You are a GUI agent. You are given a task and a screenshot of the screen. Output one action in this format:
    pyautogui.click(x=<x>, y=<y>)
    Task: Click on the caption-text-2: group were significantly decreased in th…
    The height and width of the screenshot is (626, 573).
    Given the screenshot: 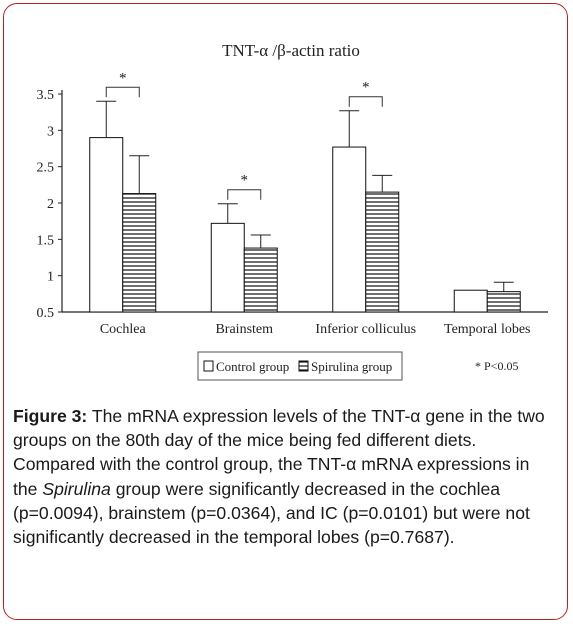 What is the action you would take?
    pyautogui.click(x=271, y=513)
    